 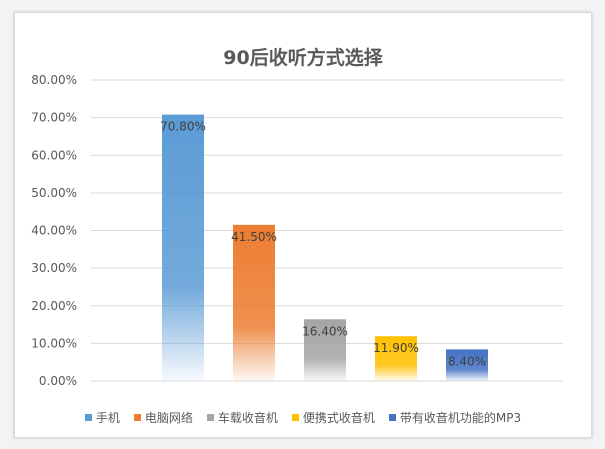 What do you see at coordinates (54, 80) in the screenshot?
I see `y-tick-label: 80.00%` at bounding box center [54, 80].